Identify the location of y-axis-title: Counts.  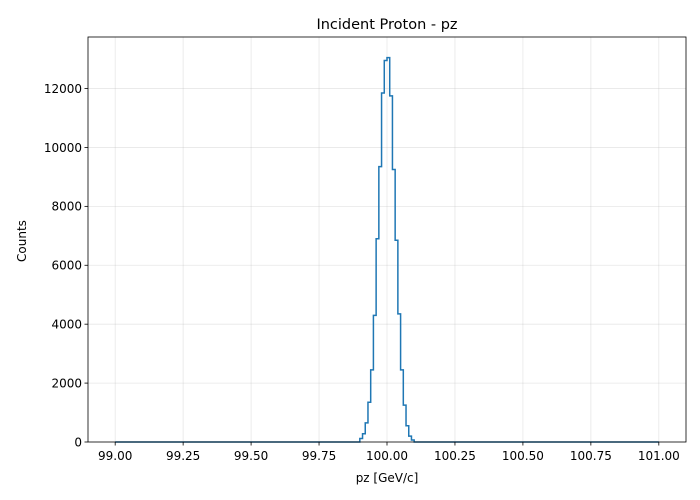
(22, 241).